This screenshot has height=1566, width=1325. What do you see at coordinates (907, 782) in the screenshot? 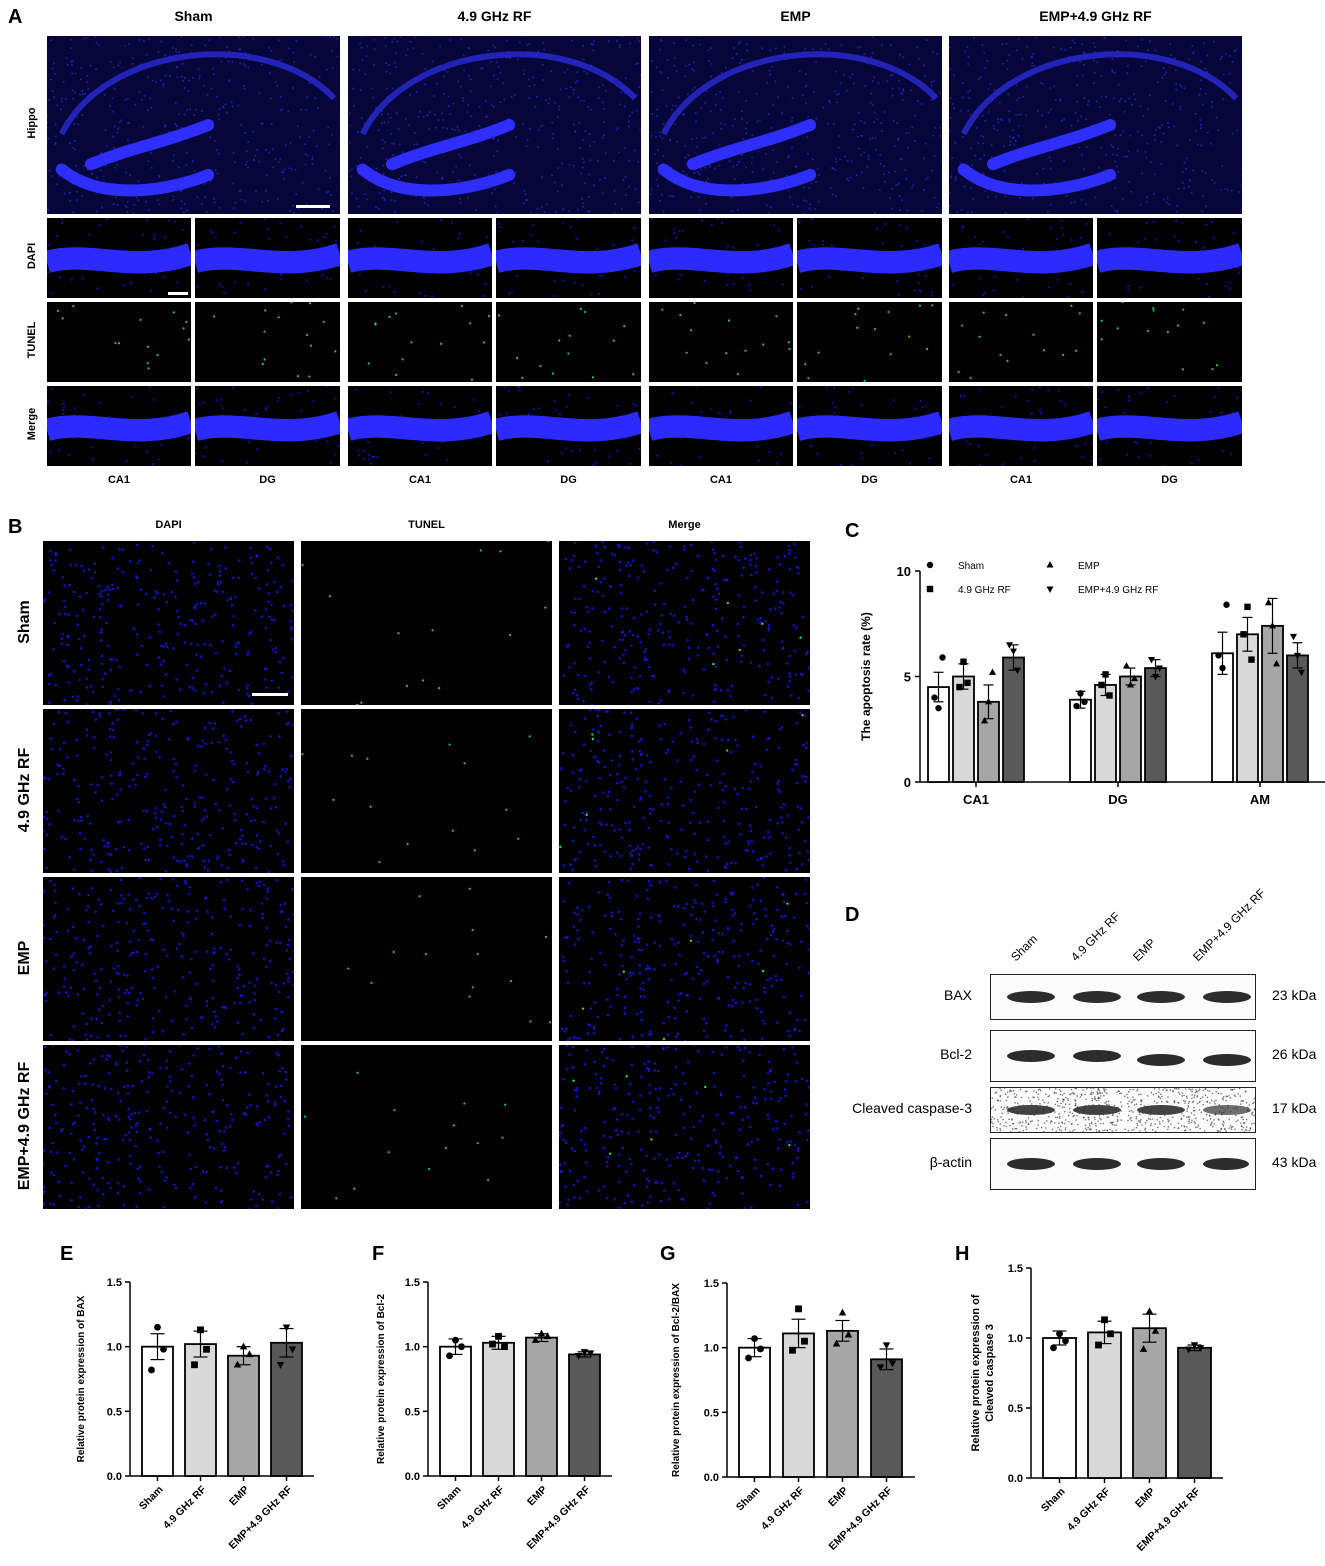
I see `y-tick-label: 0` at bounding box center [907, 782].